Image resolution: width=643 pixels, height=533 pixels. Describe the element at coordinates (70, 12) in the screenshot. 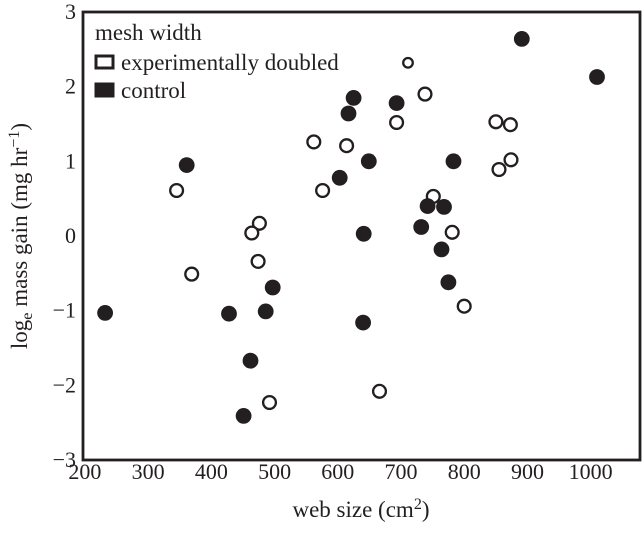

I see `y-tick-label: 3` at that location.